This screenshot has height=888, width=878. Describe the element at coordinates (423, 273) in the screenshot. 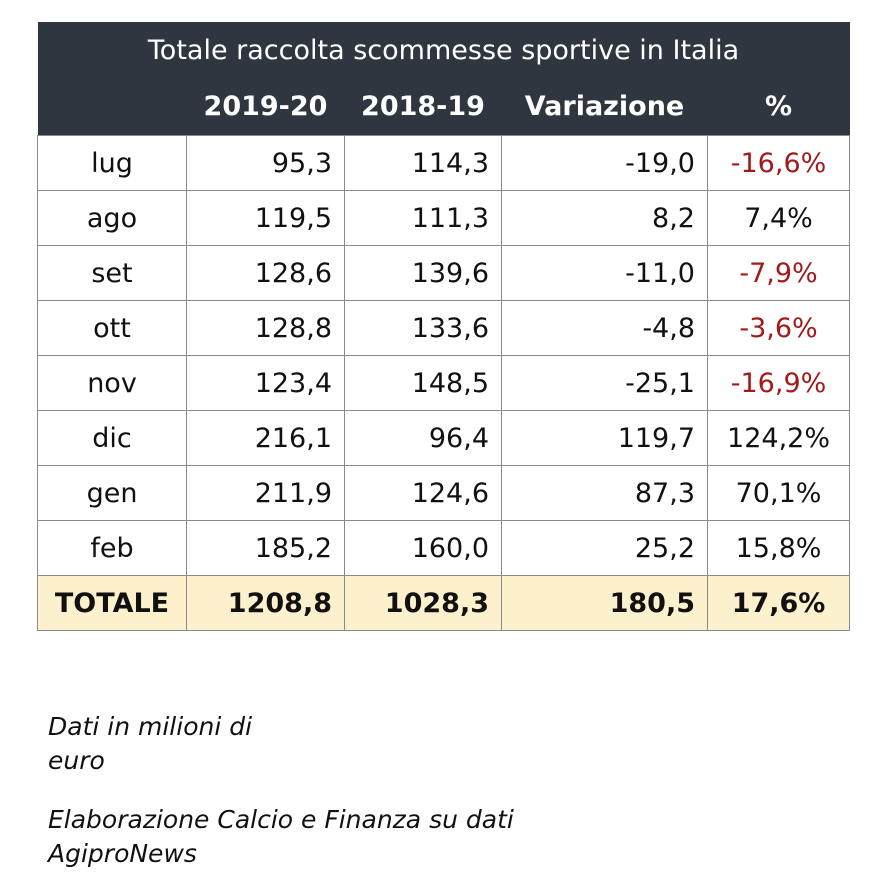

I see `cell-2018-19: 139,6` at that location.